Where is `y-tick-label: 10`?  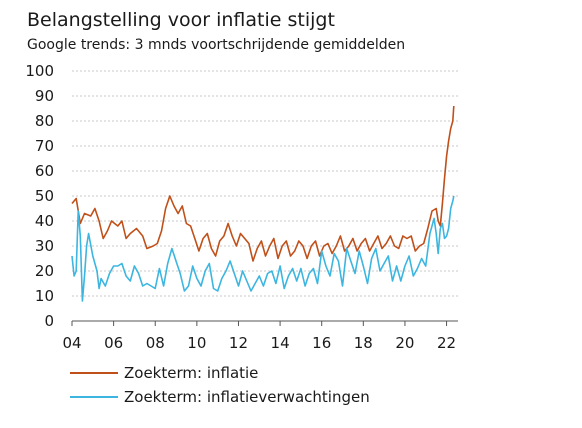
y-tick-label: 10 is located at coordinates (44, 296).